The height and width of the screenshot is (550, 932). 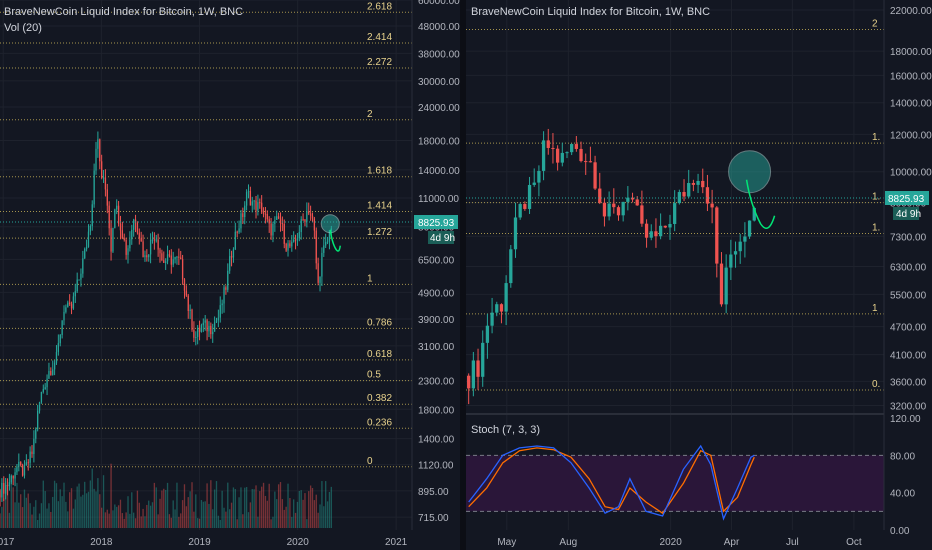 I want to click on stoch-y-tick-label: 0.00, so click(x=900, y=531).